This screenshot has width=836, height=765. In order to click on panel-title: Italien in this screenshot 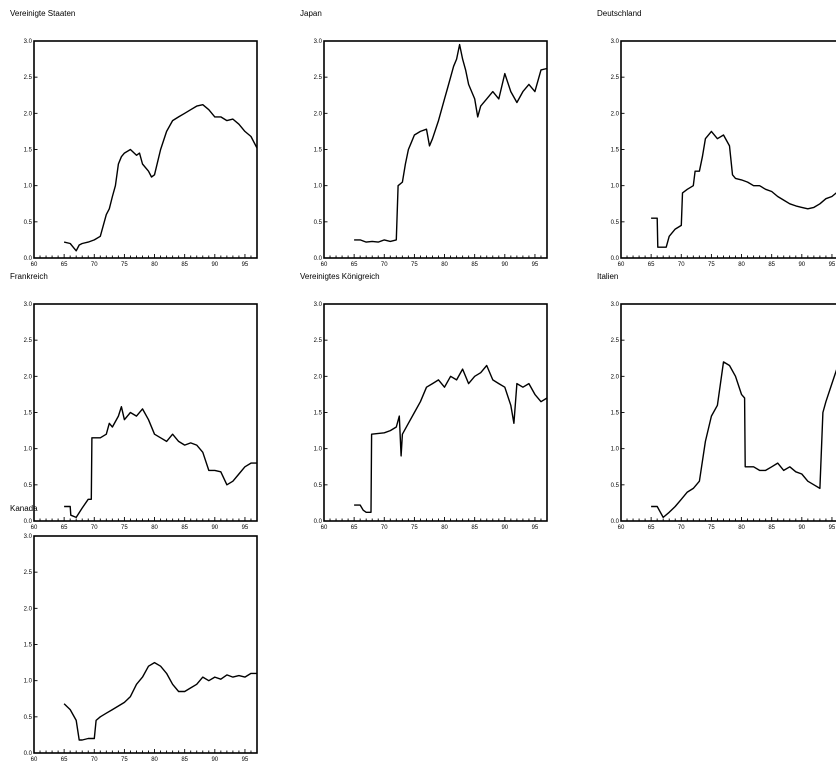, I will do `click(607, 276)`.